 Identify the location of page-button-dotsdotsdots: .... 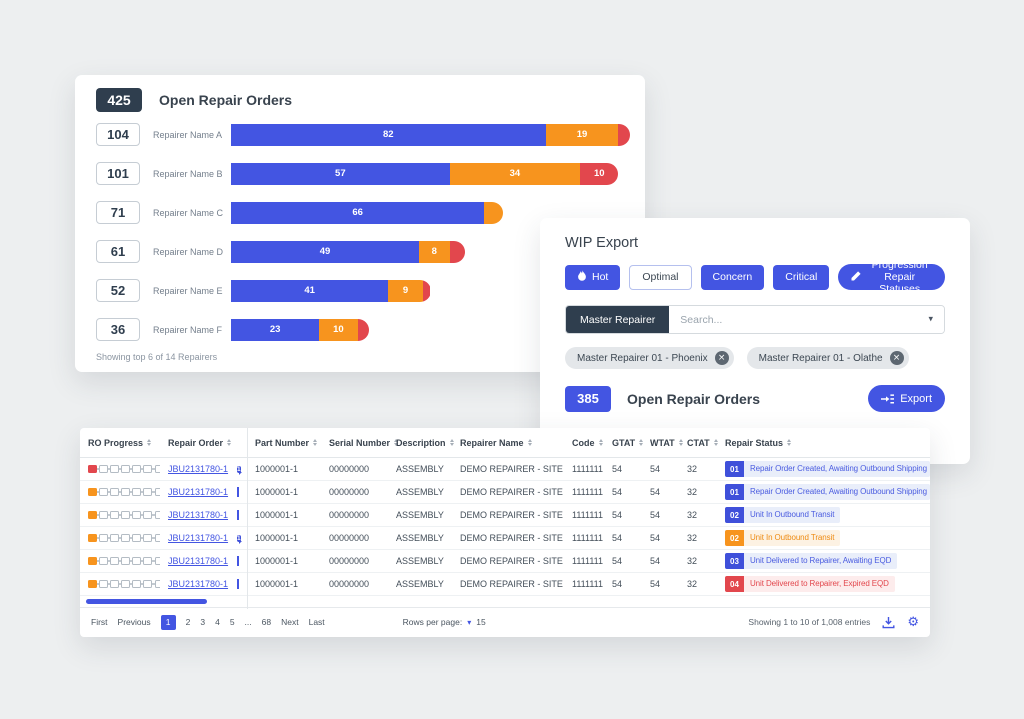
(248, 622).